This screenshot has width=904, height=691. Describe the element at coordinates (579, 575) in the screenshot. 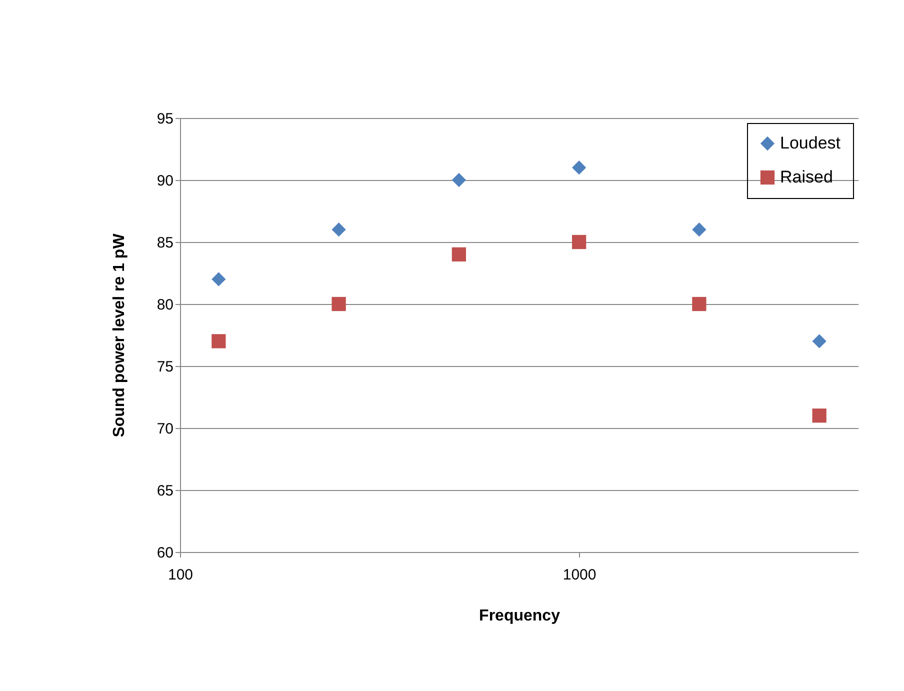

I see `x-tick-label: 1000` at that location.